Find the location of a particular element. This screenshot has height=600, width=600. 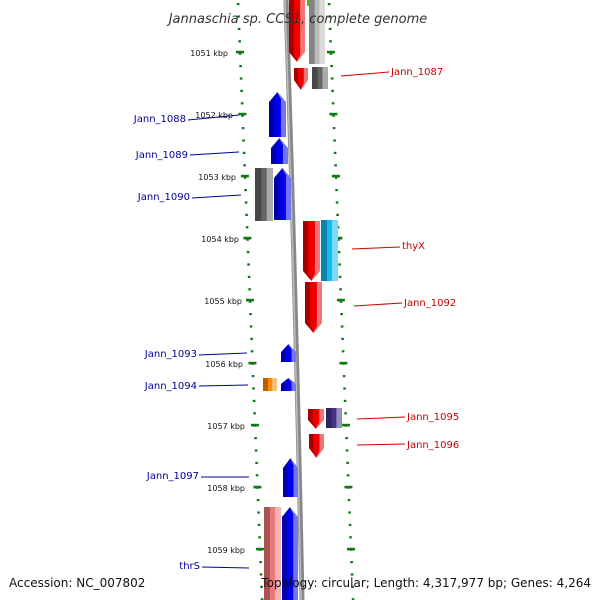

gene-label-jann-1097: Jann_1097 is located at coordinates (172, 476).